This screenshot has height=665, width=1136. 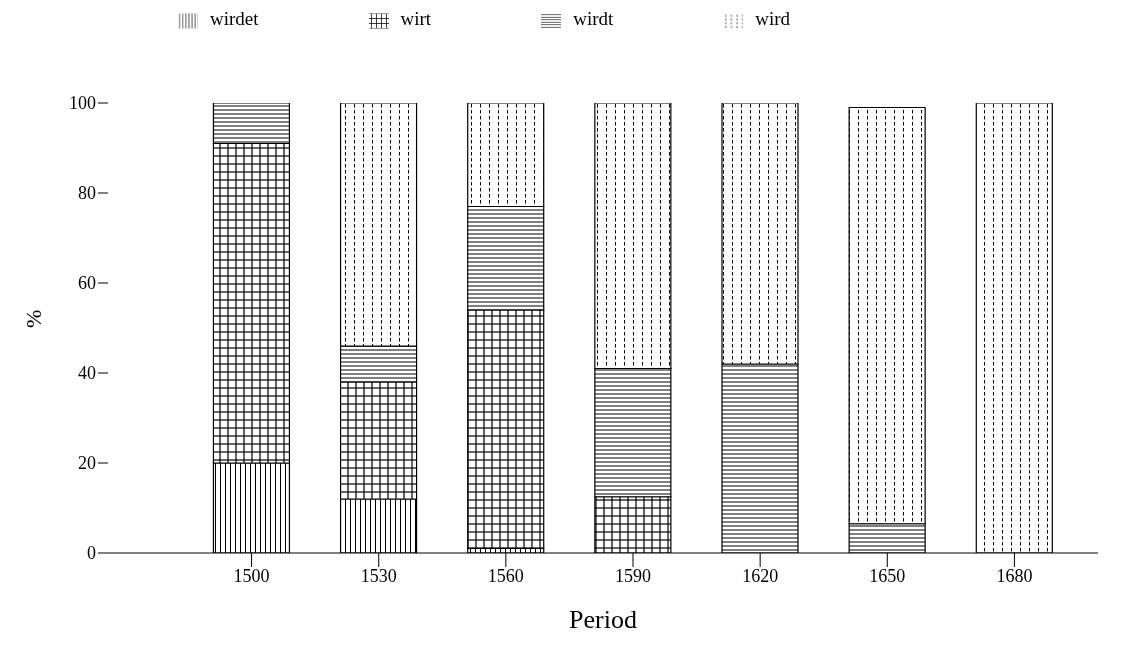 What do you see at coordinates (87, 193) in the screenshot?
I see `y-tick-label: 80` at bounding box center [87, 193].